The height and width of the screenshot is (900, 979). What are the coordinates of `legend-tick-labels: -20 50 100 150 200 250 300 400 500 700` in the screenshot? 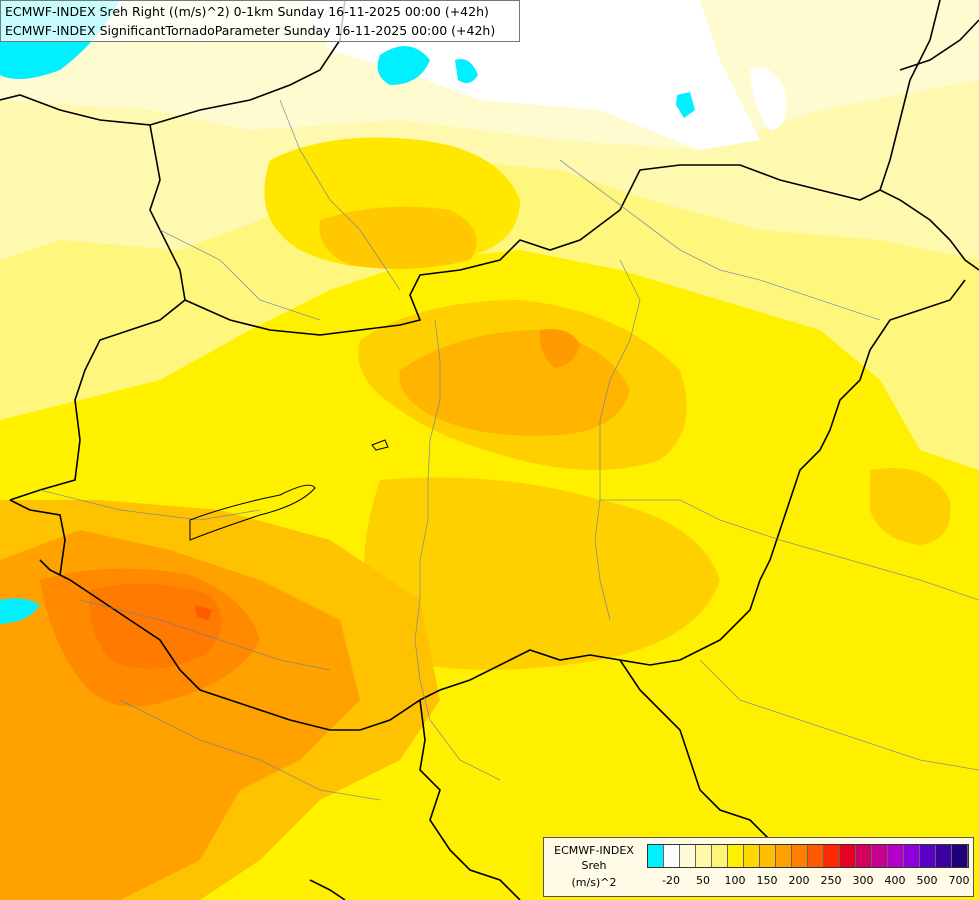 It's located at (808, 882).